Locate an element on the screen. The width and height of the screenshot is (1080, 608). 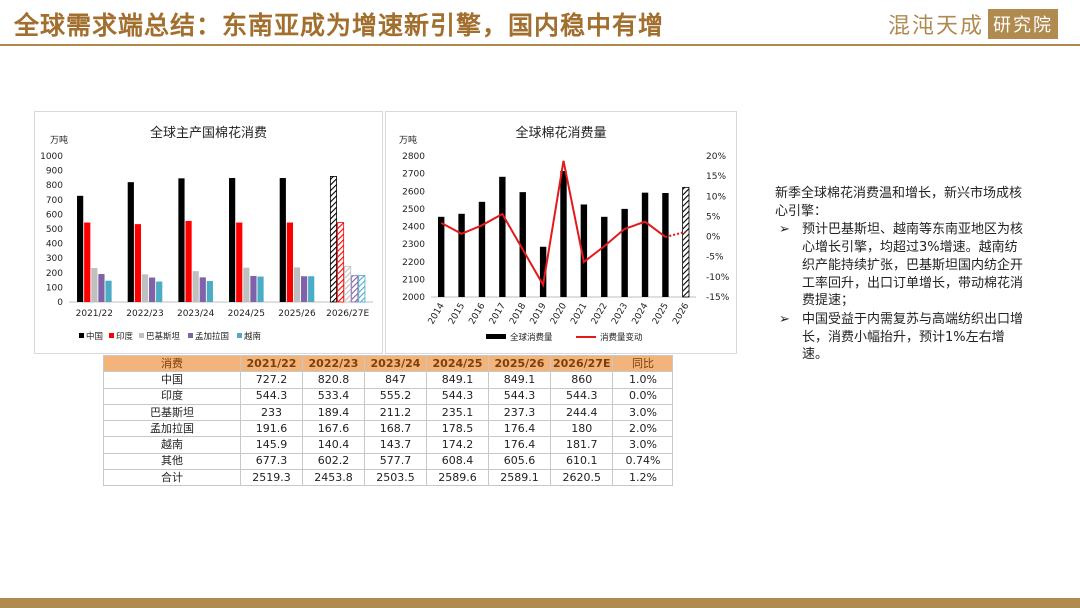
y-tick-label: 100 is located at coordinates (54, 288).